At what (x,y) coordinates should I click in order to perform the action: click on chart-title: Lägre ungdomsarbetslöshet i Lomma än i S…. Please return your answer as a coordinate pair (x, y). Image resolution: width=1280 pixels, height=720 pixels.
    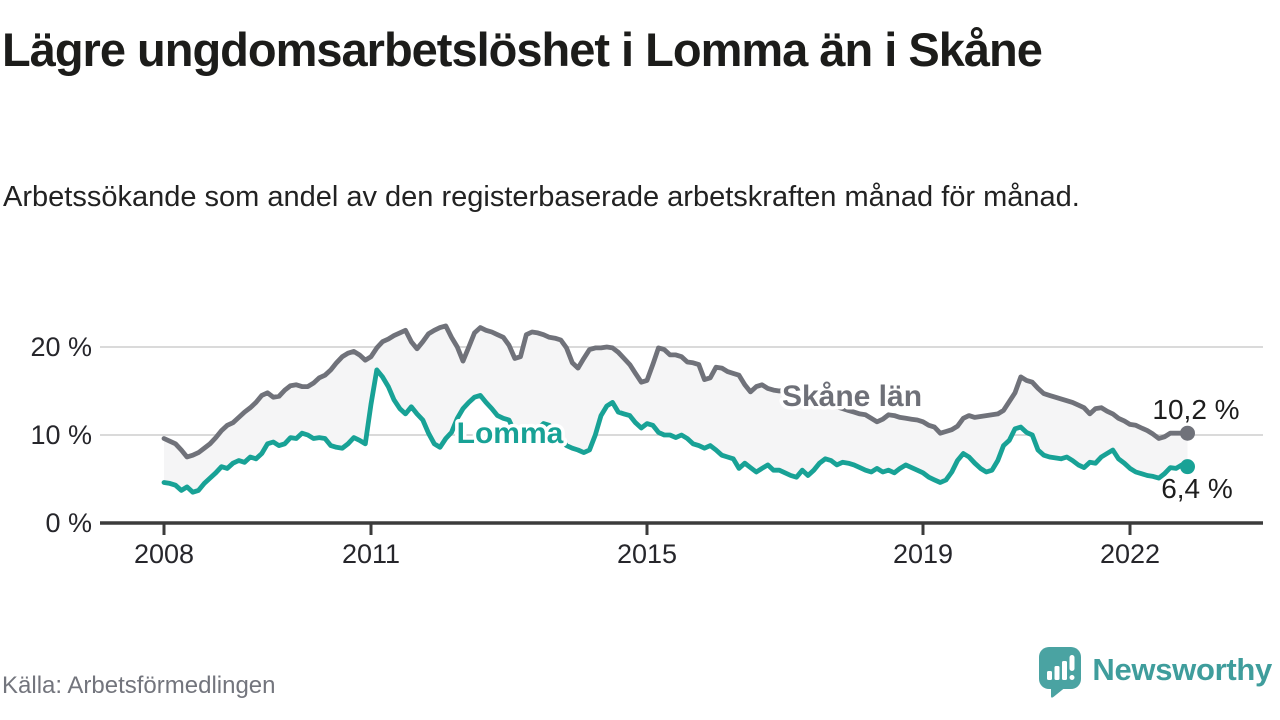
    Looking at the image, I should click on (522, 49).